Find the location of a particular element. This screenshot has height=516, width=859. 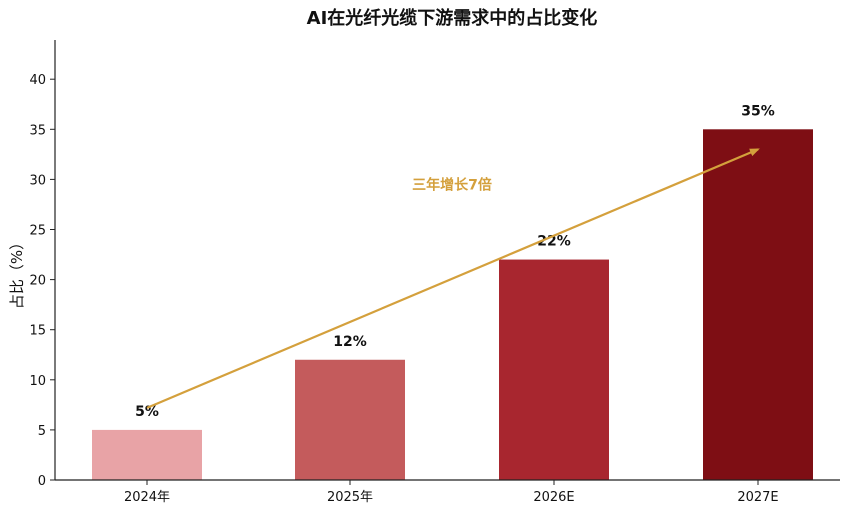

growth-annotation: 三年增长7倍 is located at coordinates (452, 184).